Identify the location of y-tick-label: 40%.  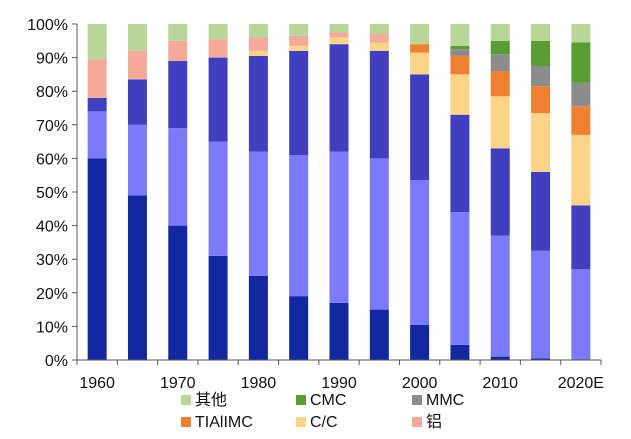
(52, 227).